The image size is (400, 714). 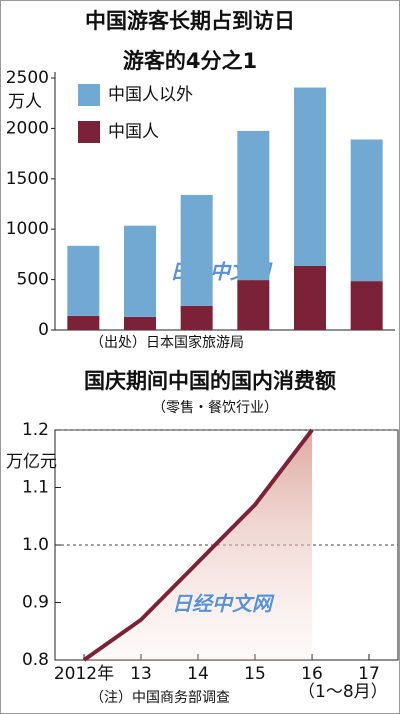 I want to click on legend-label: 中国人, so click(x=133, y=132).